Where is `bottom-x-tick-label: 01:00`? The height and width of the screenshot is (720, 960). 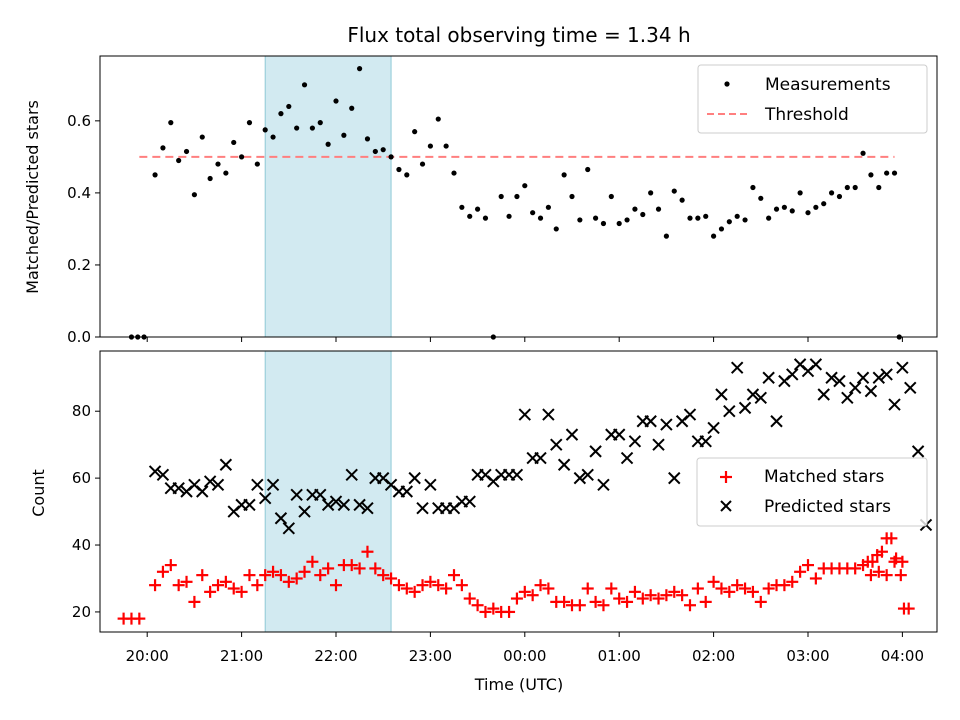 bottom-x-tick-label: 01:00 is located at coordinates (619, 656).